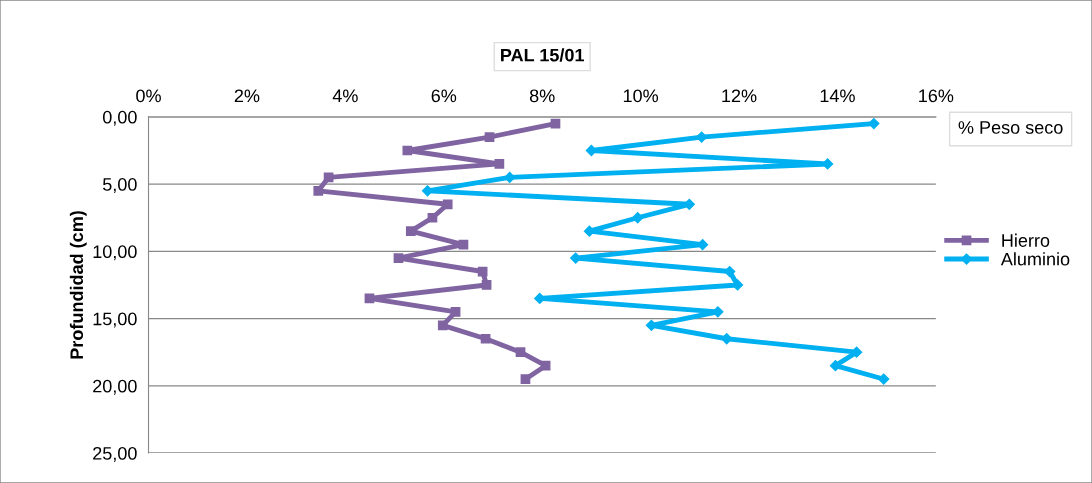 The width and height of the screenshot is (1092, 483). Describe the element at coordinates (78, 285) in the screenshot. I see `y-axis-title: Profundidad (cm)` at that location.